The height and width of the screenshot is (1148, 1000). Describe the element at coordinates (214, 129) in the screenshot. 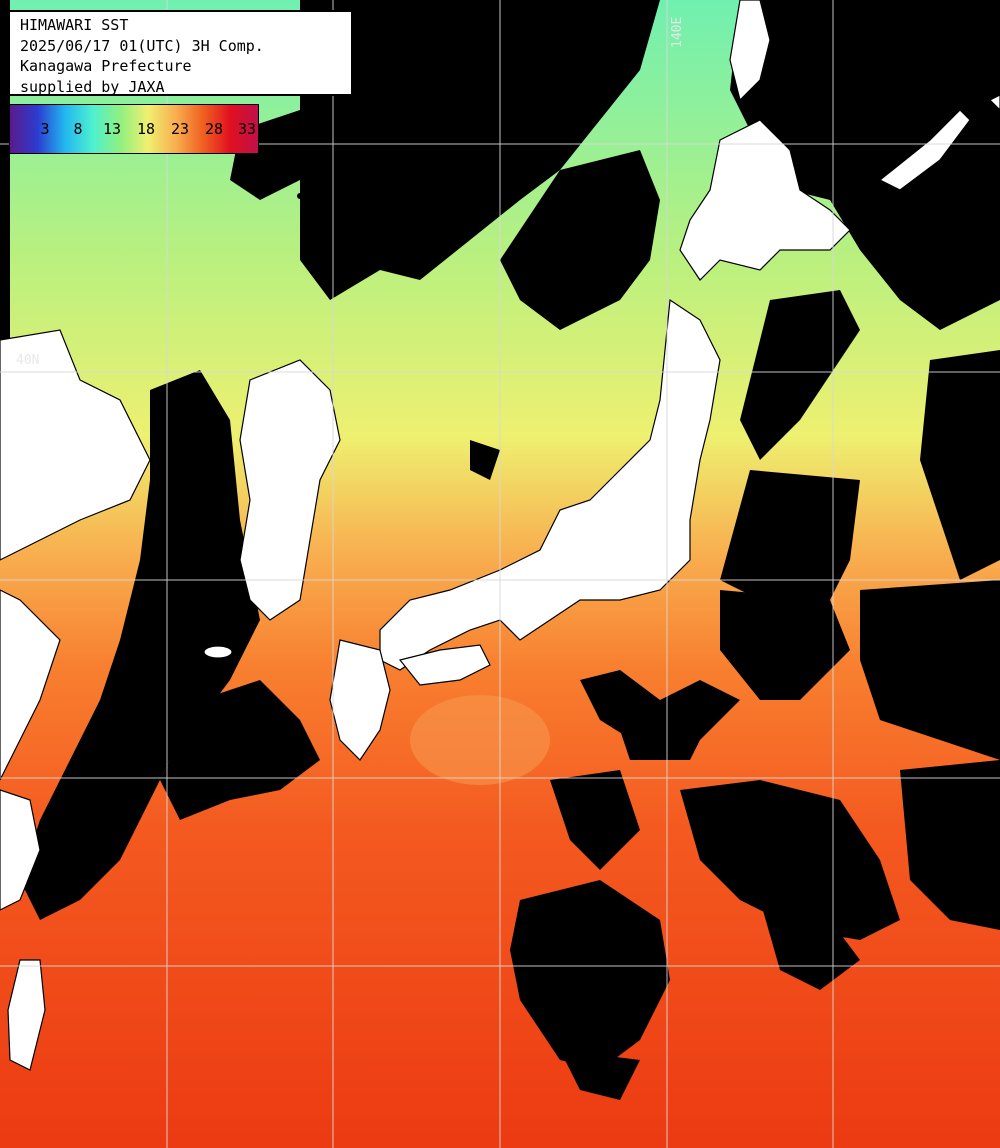

I see `colorbar-tick: 28` at that location.